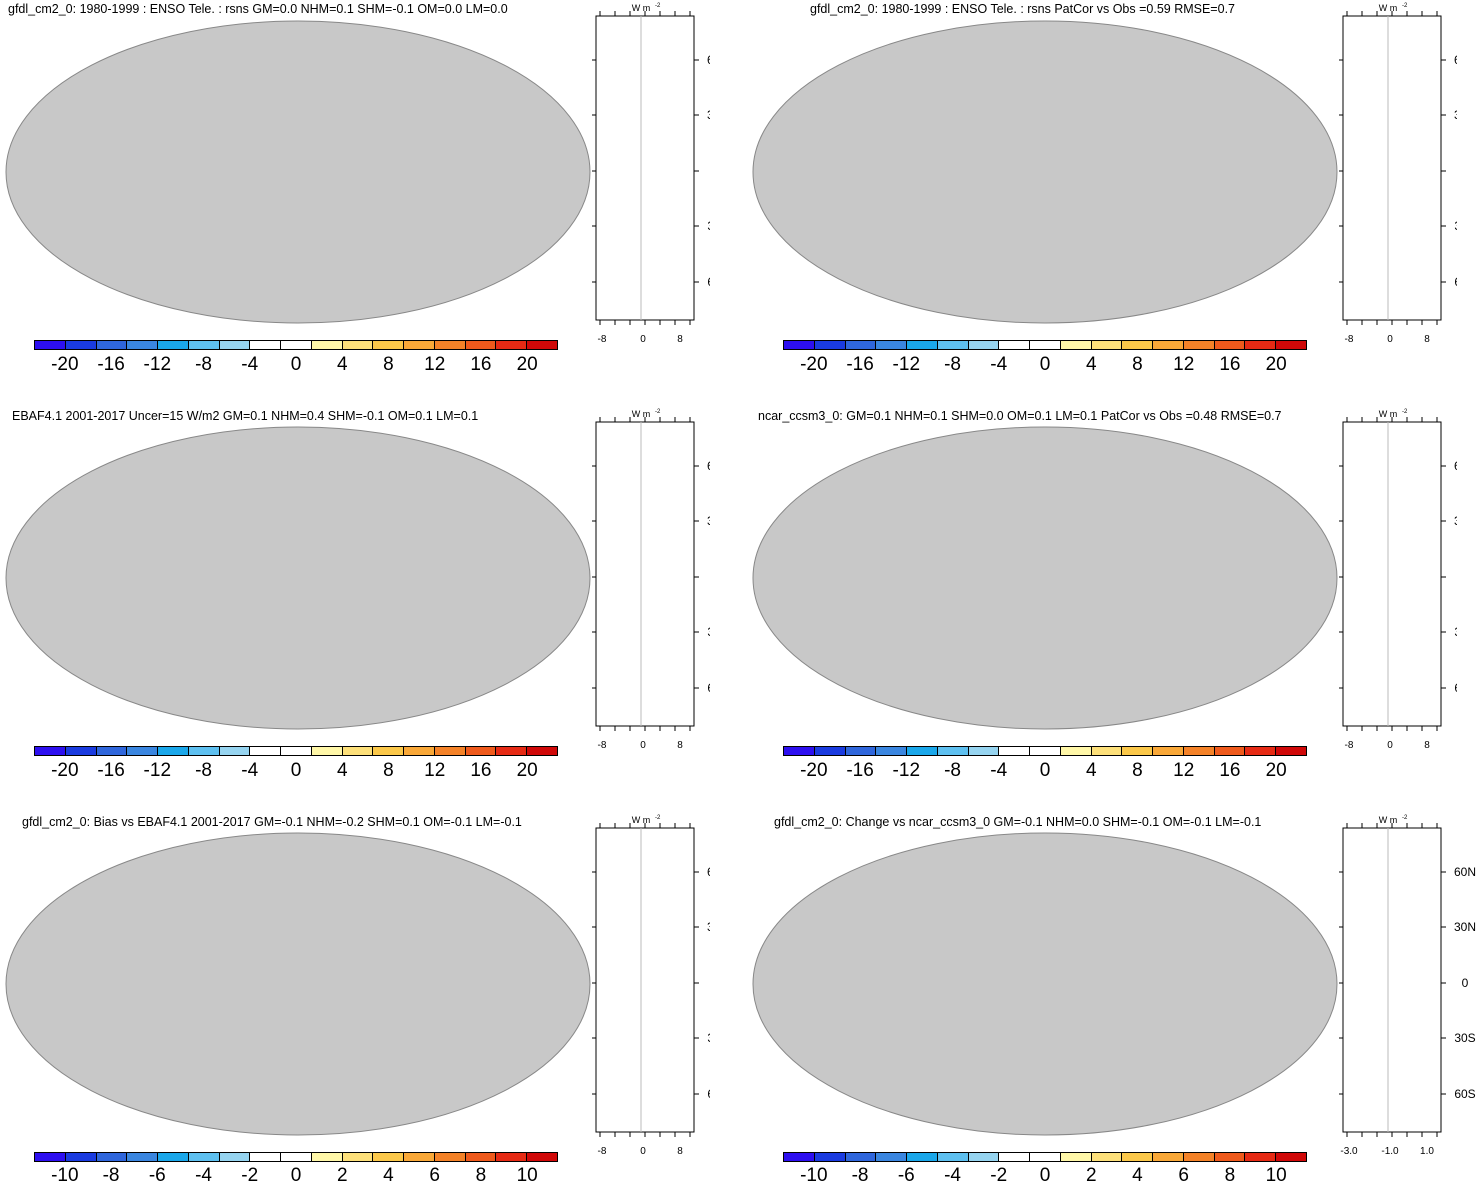 The image size is (1483, 1187). What do you see at coordinates (1390, 1151) in the screenshot?
I see `zonal-x-label: -1.0` at bounding box center [1390, 1151].